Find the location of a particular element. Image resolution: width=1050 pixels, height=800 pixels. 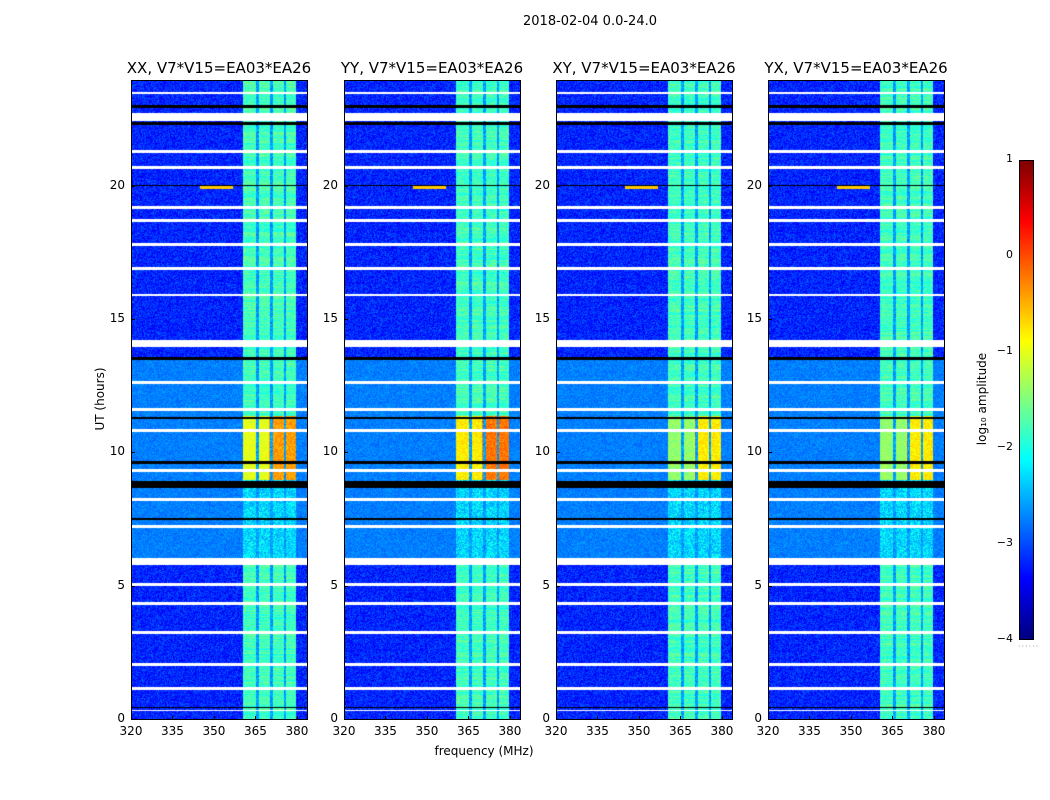

panel-title: YX, V7*V15=EA03*EA26 is located at coordinates (856, 68).